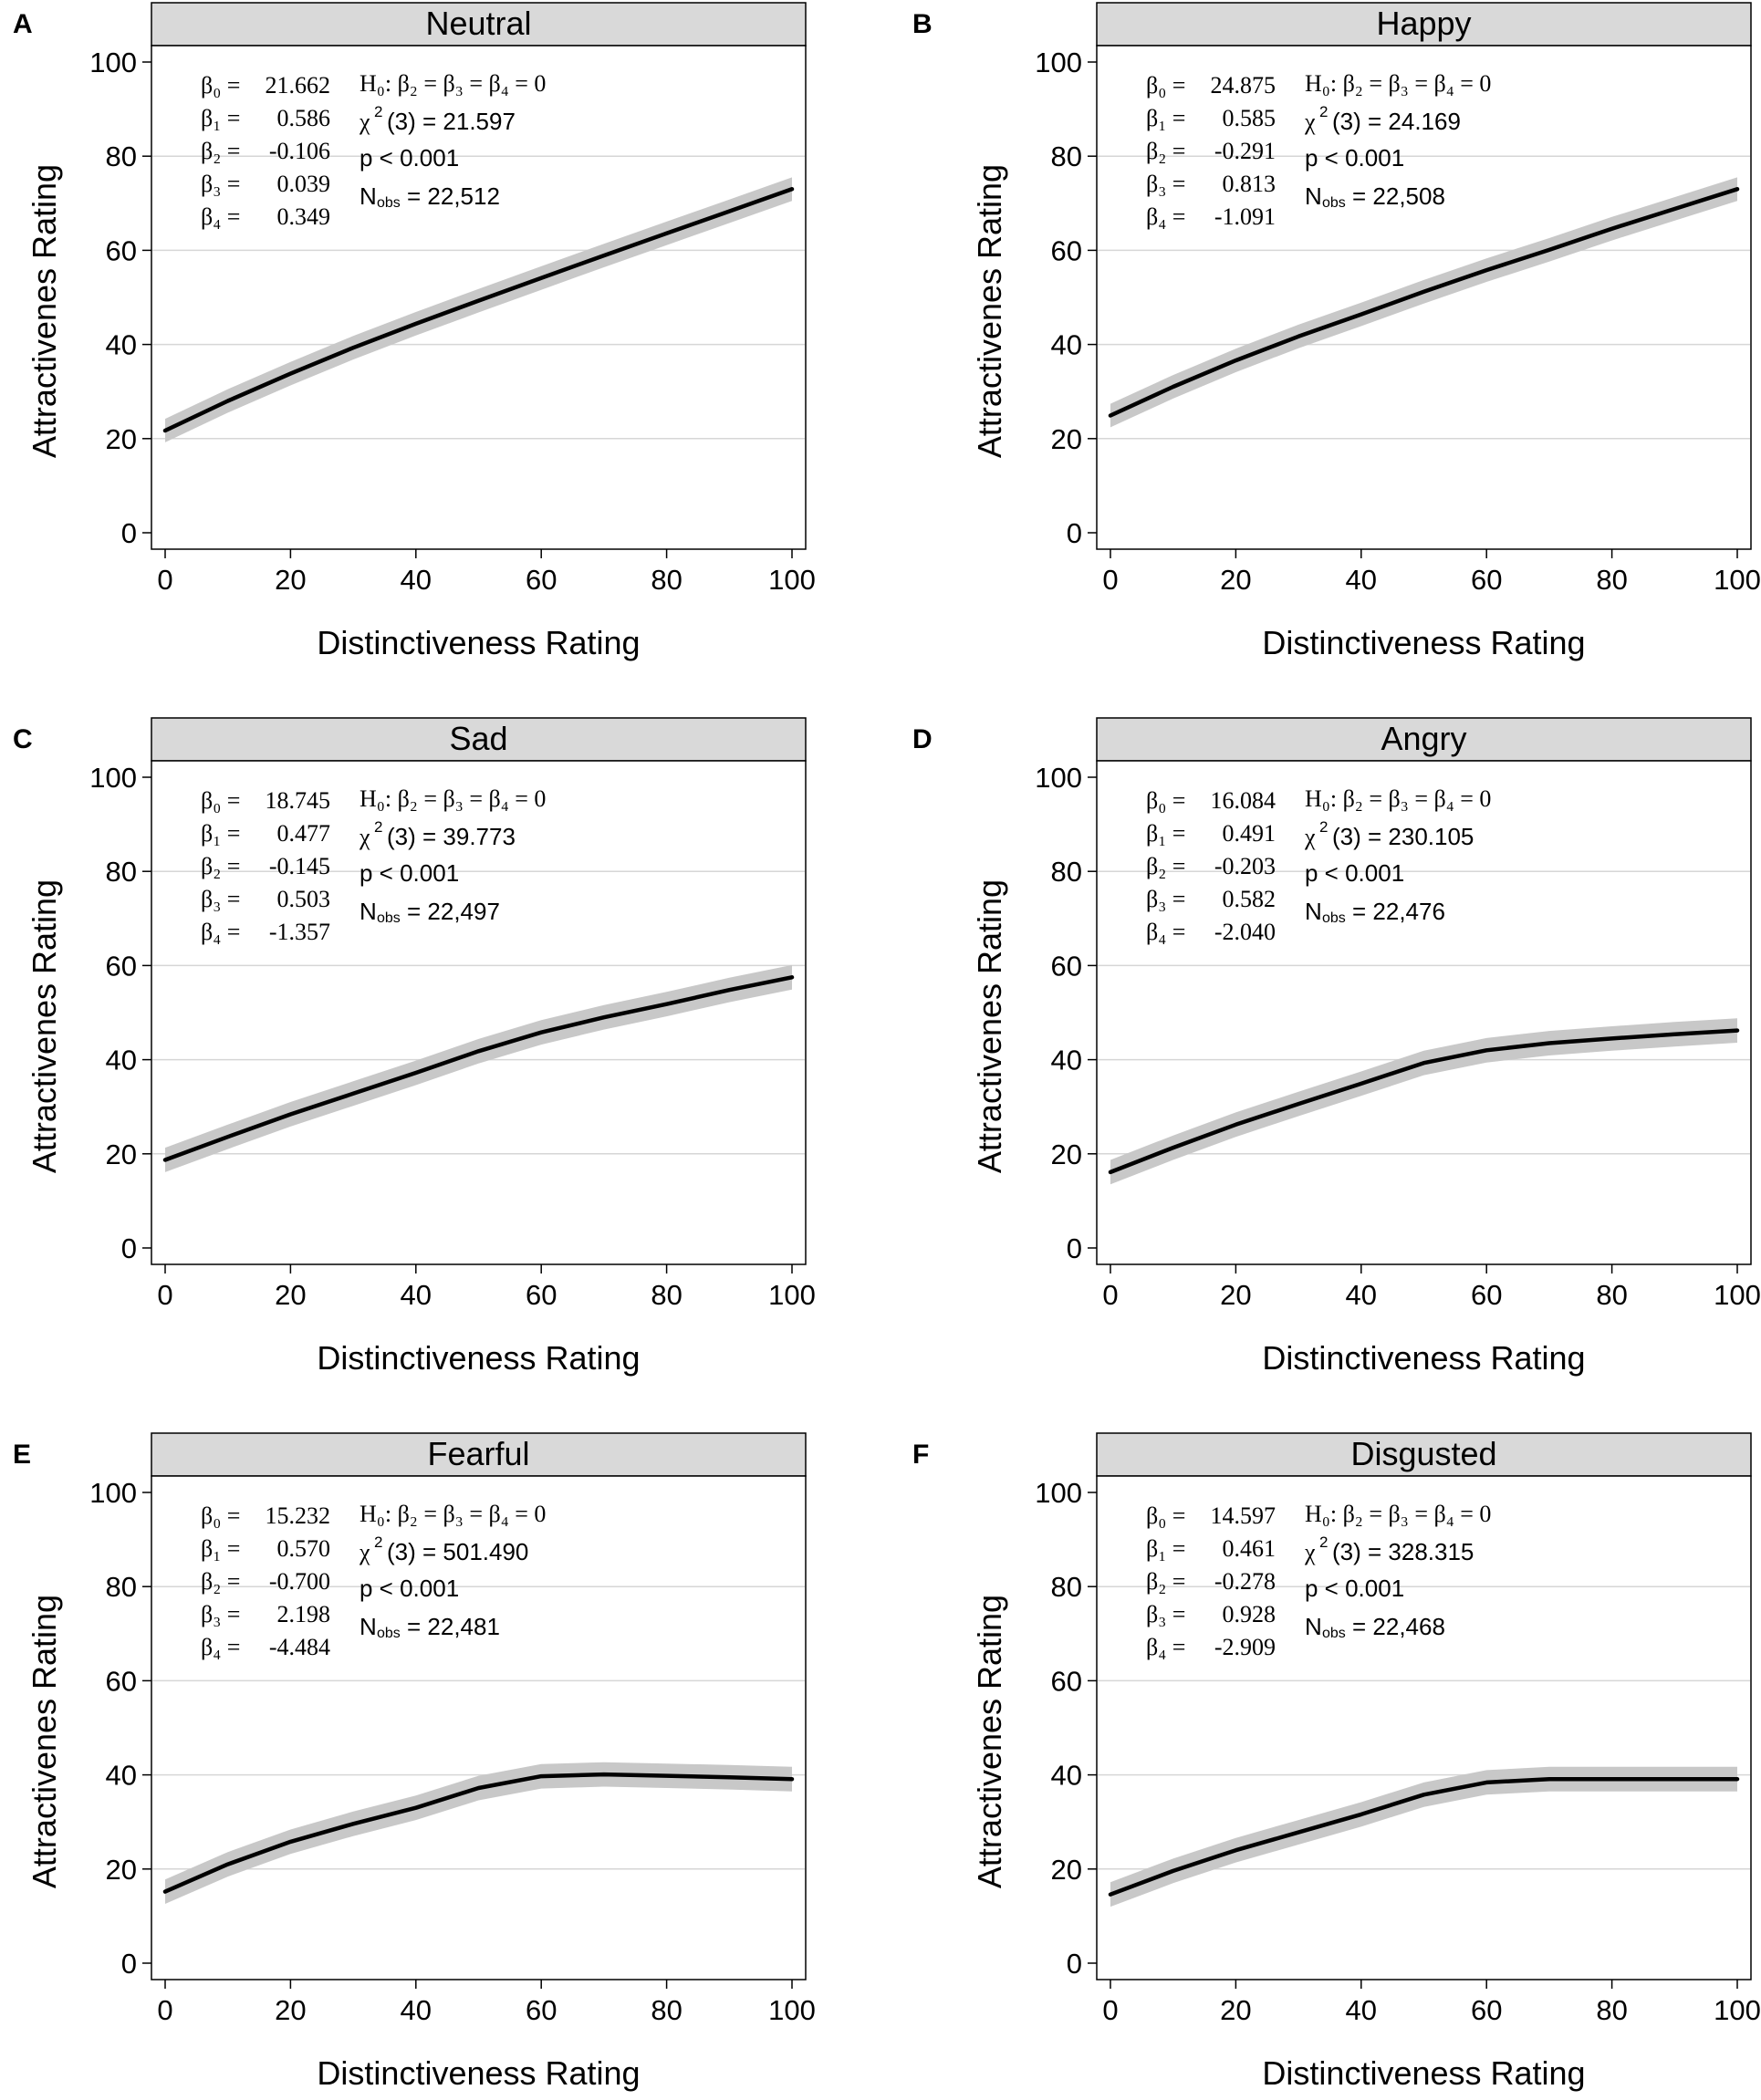 This screenshot has width=1761, height=2100. I want to click on beta-label: β₀ =, so click(1165, 800).